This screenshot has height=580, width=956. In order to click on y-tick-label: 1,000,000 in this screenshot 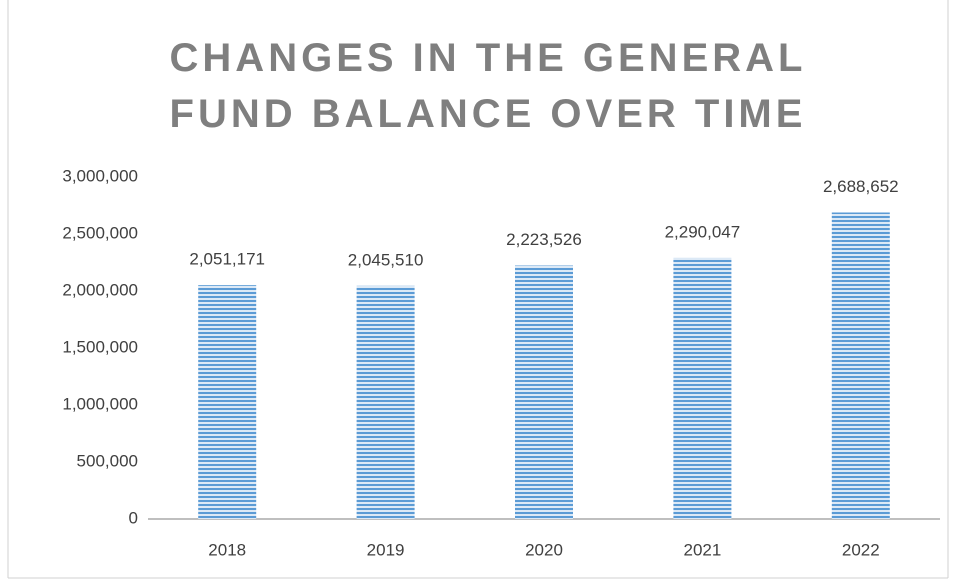, I will do `click(100, 403)`.